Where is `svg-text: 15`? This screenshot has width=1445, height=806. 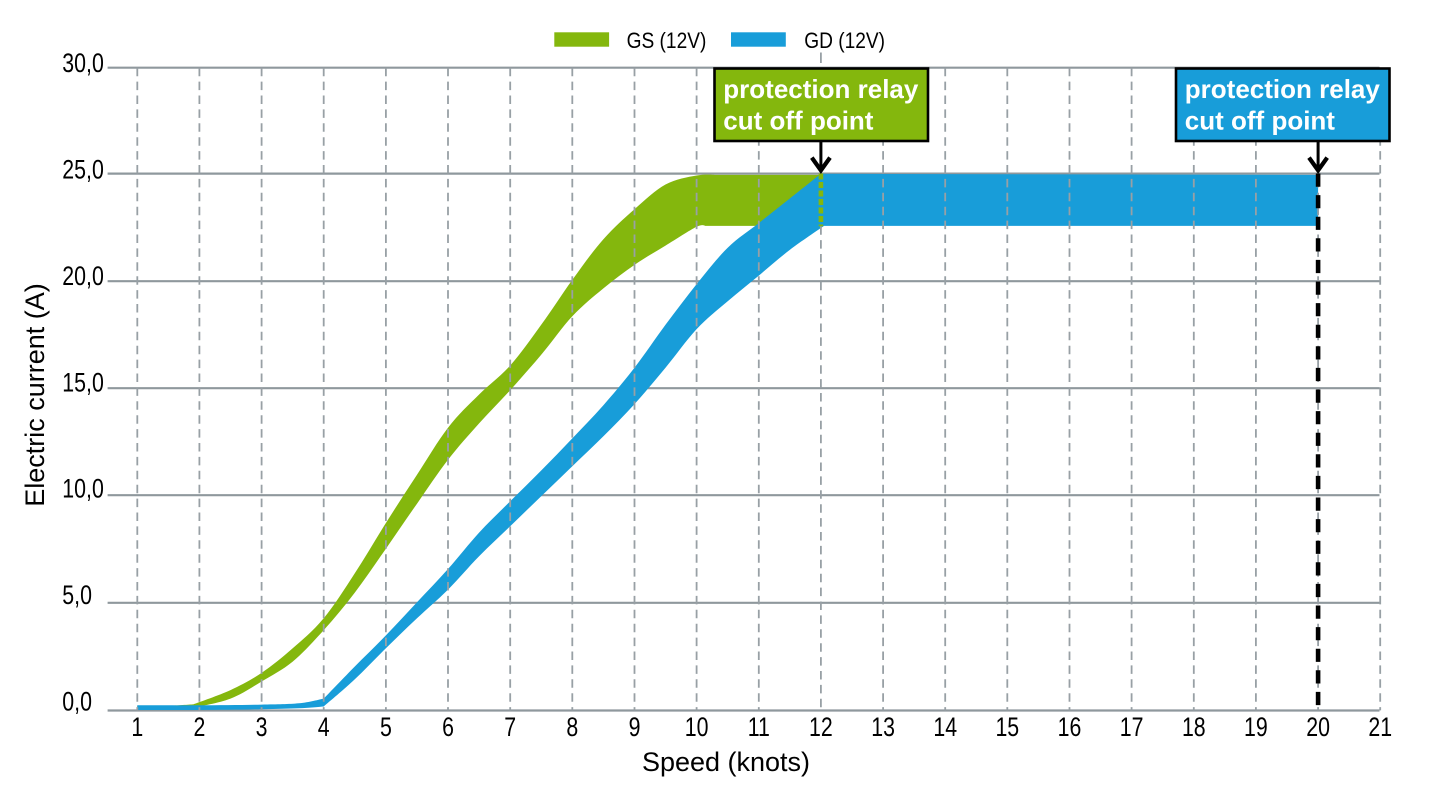
svg-text: 15 is located at coordinates (1007, 728).